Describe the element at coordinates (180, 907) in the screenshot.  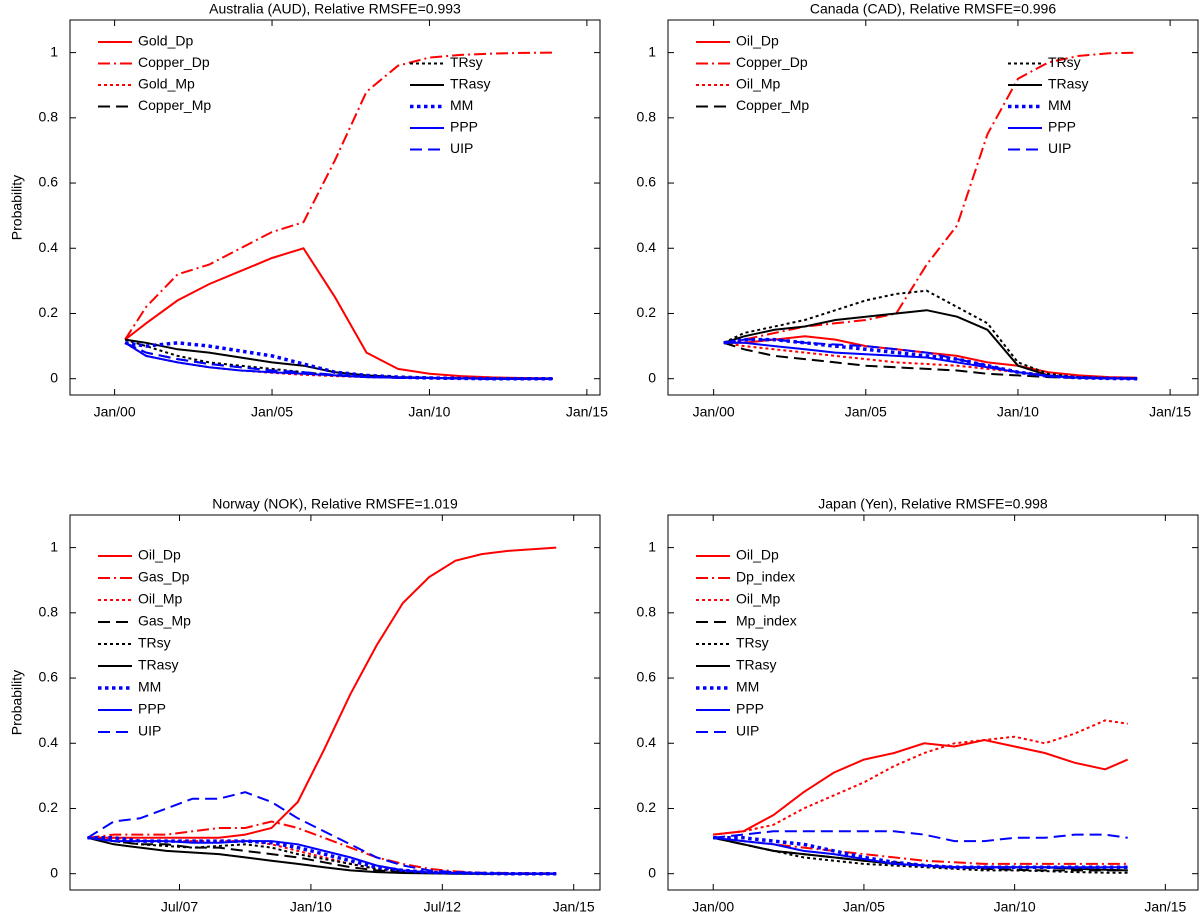
I see `x-tick-label: Jul/07` at that location.